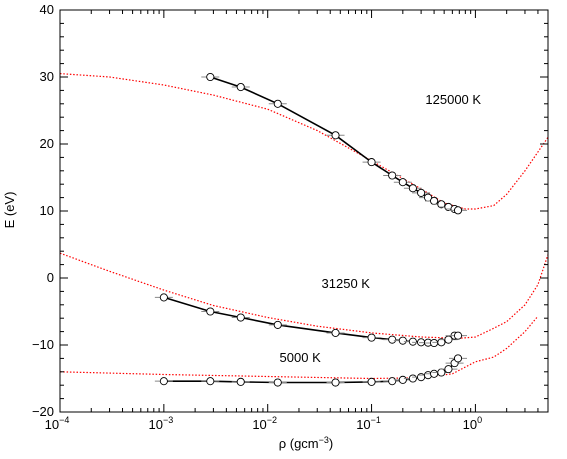 The image size is (567, 459). What do you see at coordinates (47, 210) in the screenshot?
I see `y-tick-label: 10` at bounding box center [47, 210].